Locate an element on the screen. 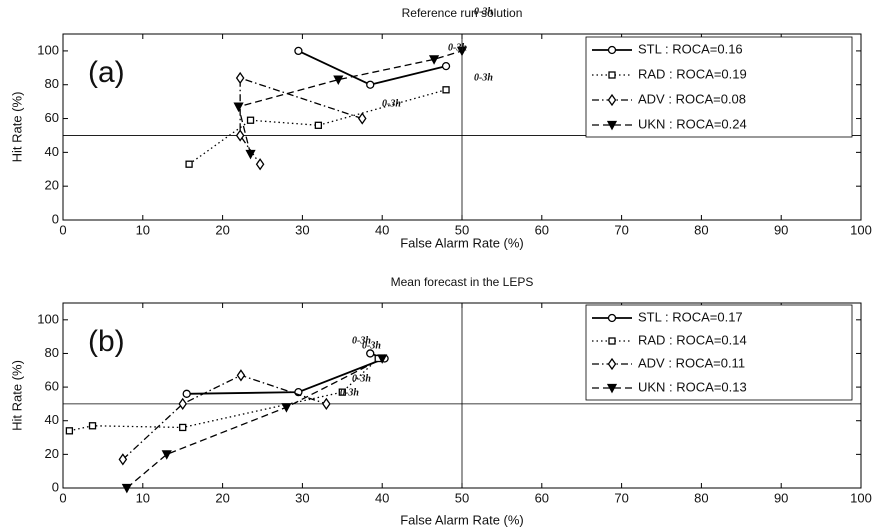 Image resolution: width=876 pixels, height=530 pixels. panel-label: (a) is located at coordinates (106, 72).